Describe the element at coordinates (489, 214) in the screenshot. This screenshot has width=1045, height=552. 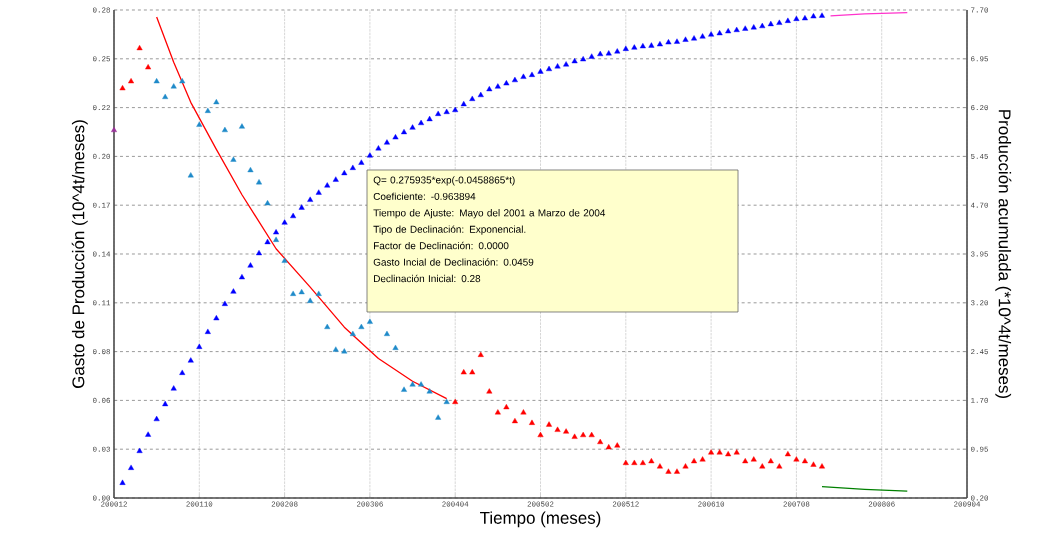
I see `annotation: Tiempo de Ajuste: Mayo del 2001 a Marzo de 2004` at that location.